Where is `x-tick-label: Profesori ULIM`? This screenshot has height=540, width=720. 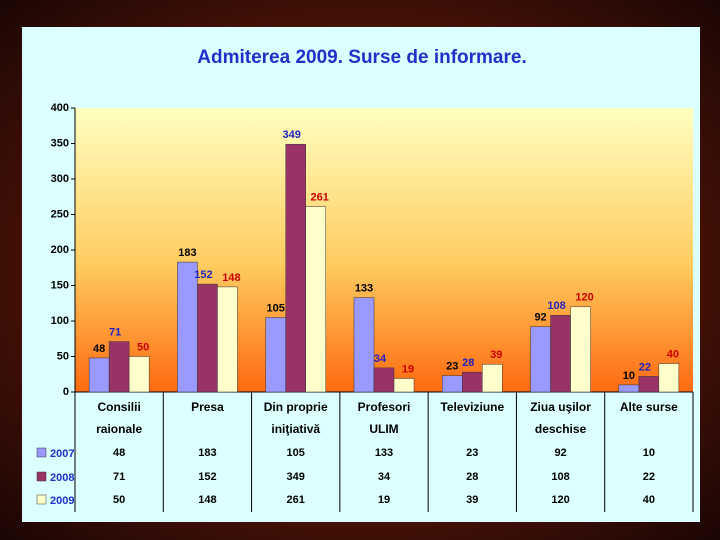 x-tick-label: Profesori ULIM is located at coordinates (384, 418).